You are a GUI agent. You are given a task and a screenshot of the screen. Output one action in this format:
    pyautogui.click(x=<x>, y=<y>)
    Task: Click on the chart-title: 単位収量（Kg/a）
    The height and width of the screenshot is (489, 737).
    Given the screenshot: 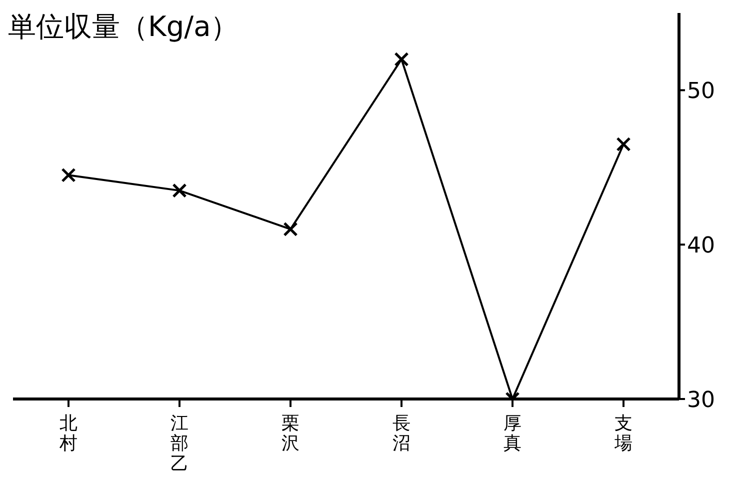 What is the action you would take?
    pyautogui.click(x=123, y=27)
    